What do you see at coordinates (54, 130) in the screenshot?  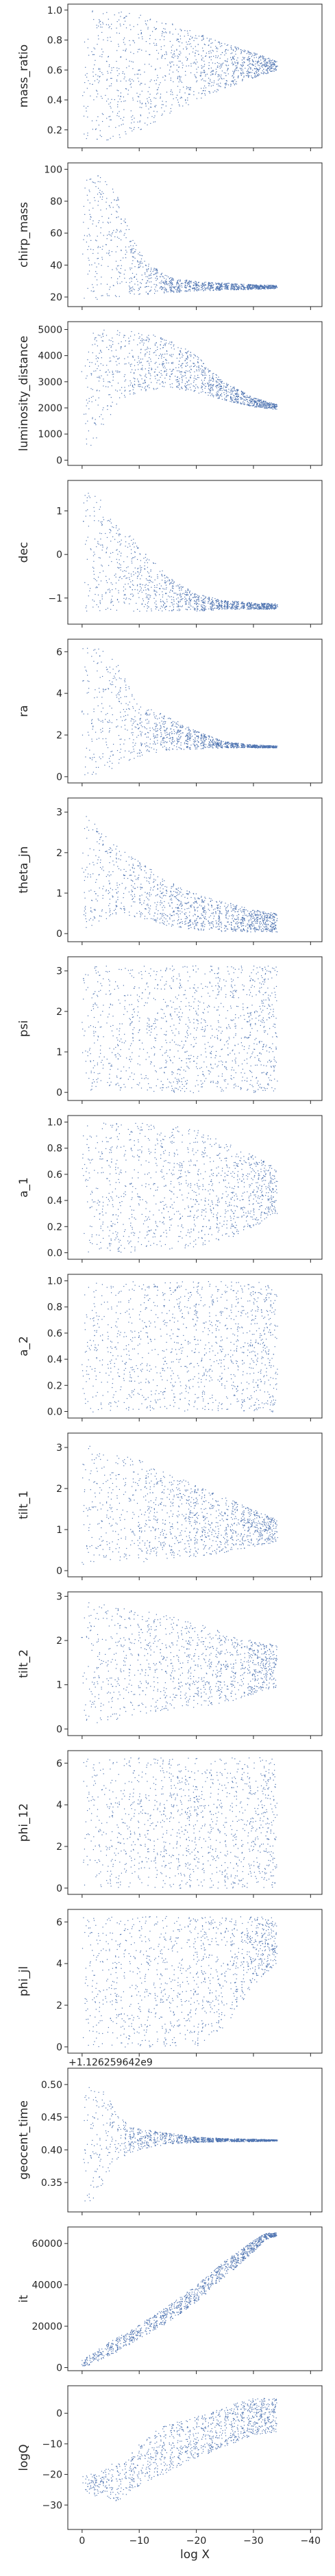 I see `y-tick-label: 0.2` at bounding box center [54, 130].